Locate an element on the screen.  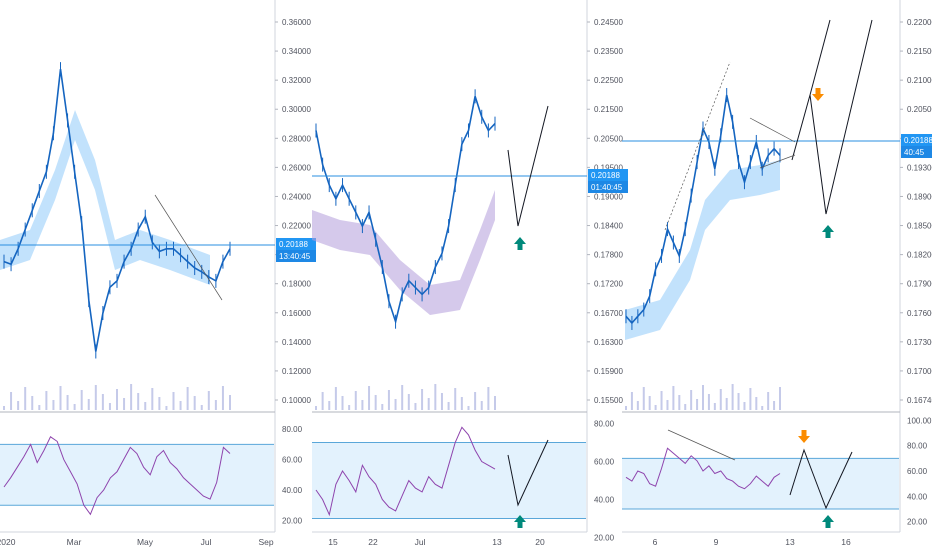
price-tag: 0.20188 13:40:45 is located at coordinates (296, 250).